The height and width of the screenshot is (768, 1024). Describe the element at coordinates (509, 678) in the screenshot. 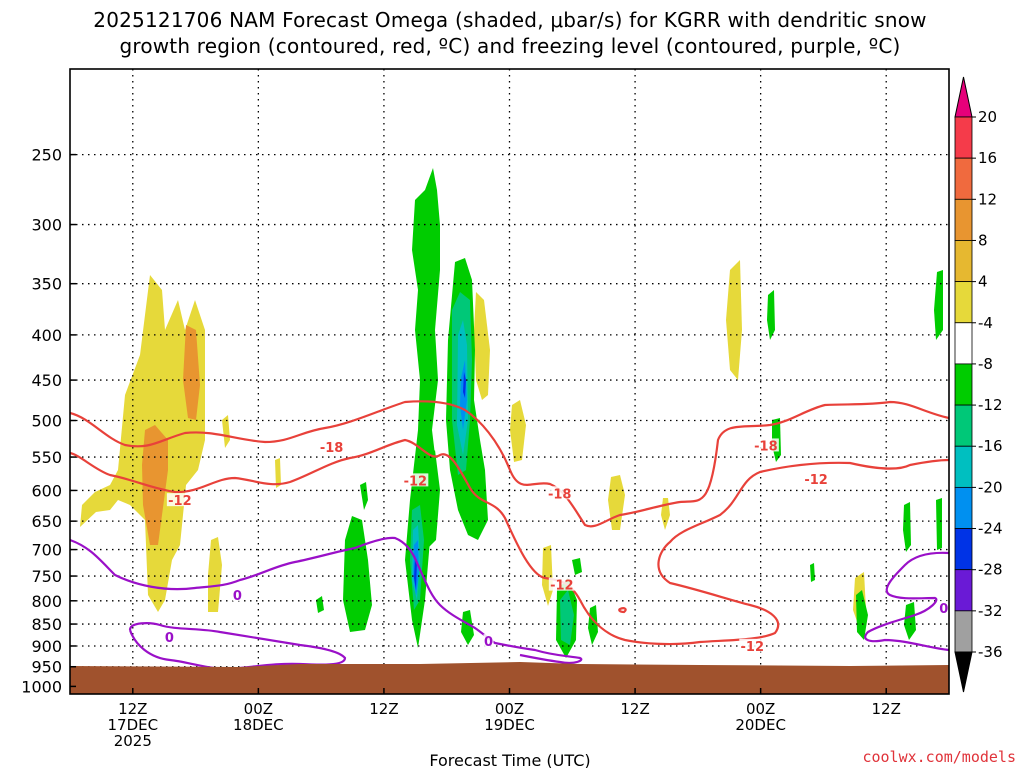

I see `surface-ground` at that location.